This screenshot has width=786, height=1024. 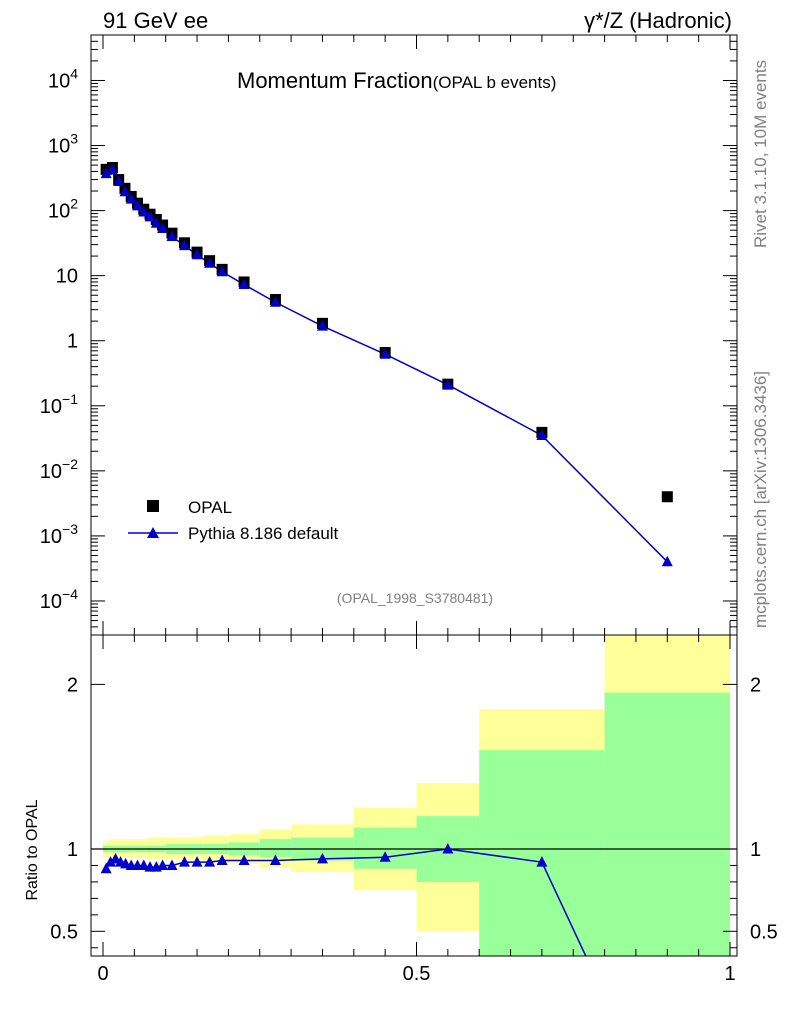 What do you see at coordinates (233, 520) in the screenshot?
I see `legend: OPAL Pythia 8.186 default` at bounding box center [233, 520].